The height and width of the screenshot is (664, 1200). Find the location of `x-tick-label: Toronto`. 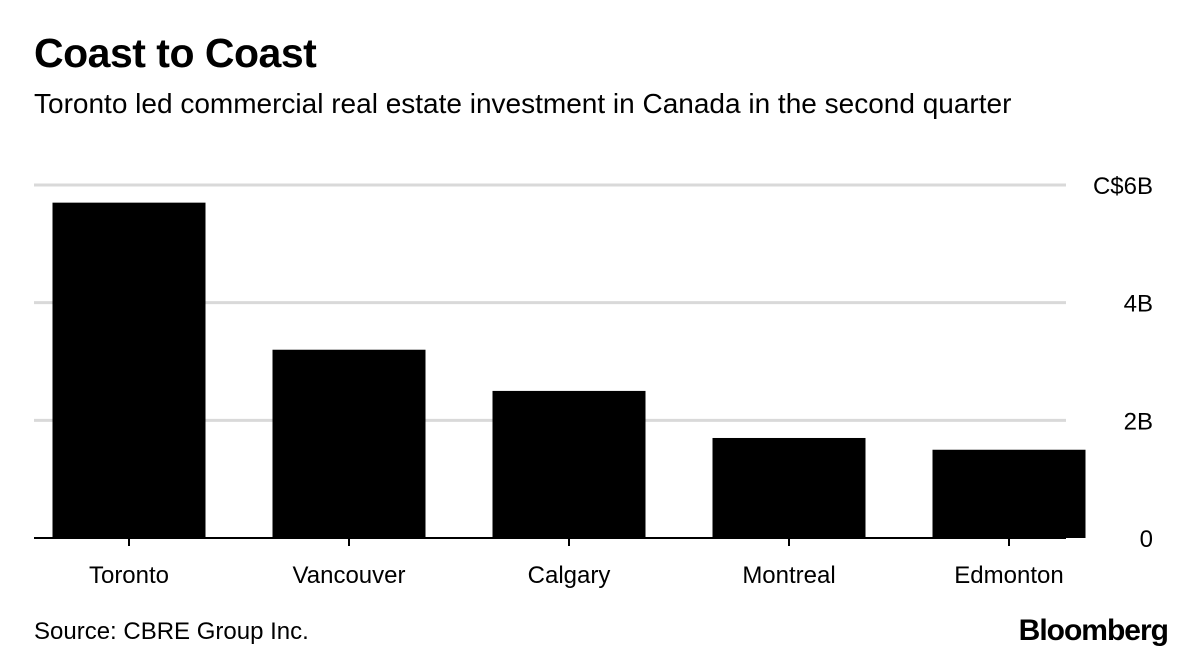

x-tick-label: Toronto is located at coordinates (129, 575).